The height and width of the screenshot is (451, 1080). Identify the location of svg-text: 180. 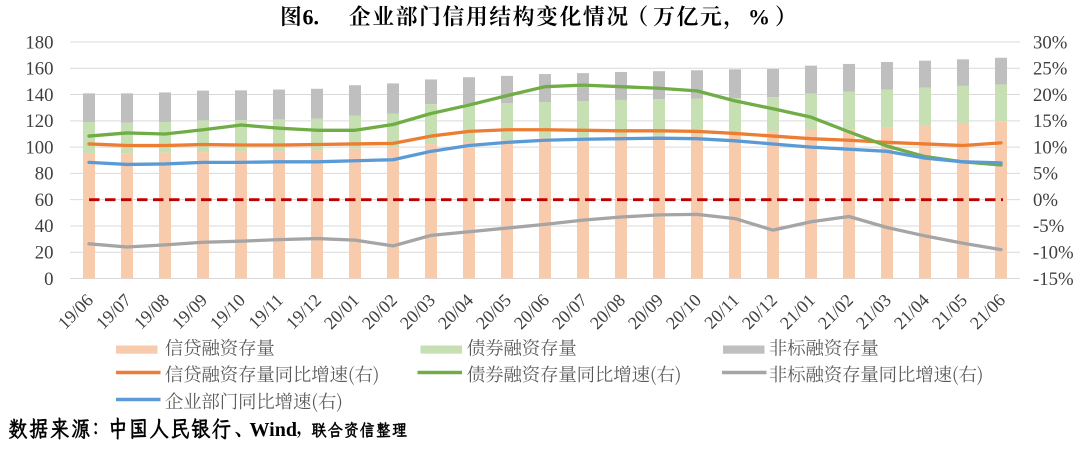
(39, 42).